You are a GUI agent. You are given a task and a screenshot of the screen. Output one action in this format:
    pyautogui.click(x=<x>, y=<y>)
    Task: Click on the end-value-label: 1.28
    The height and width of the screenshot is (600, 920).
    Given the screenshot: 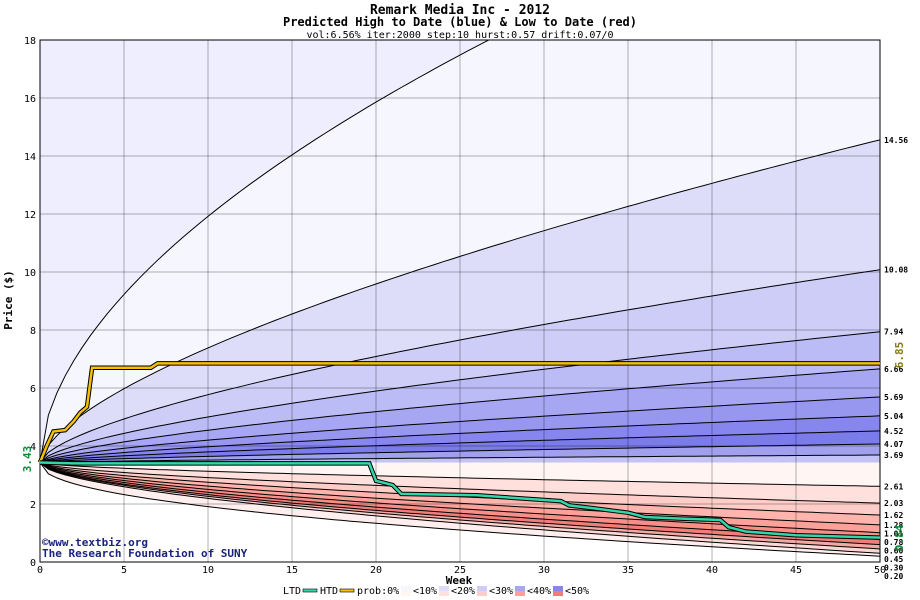 What is the action you would take?
    pyautogui.click(x=893, y=525)
    